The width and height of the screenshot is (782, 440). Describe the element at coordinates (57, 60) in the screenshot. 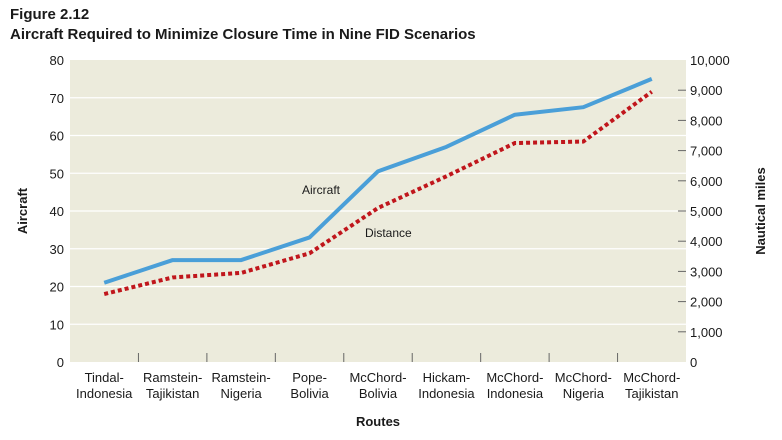

I see `y-tick-label: 80` at that location.